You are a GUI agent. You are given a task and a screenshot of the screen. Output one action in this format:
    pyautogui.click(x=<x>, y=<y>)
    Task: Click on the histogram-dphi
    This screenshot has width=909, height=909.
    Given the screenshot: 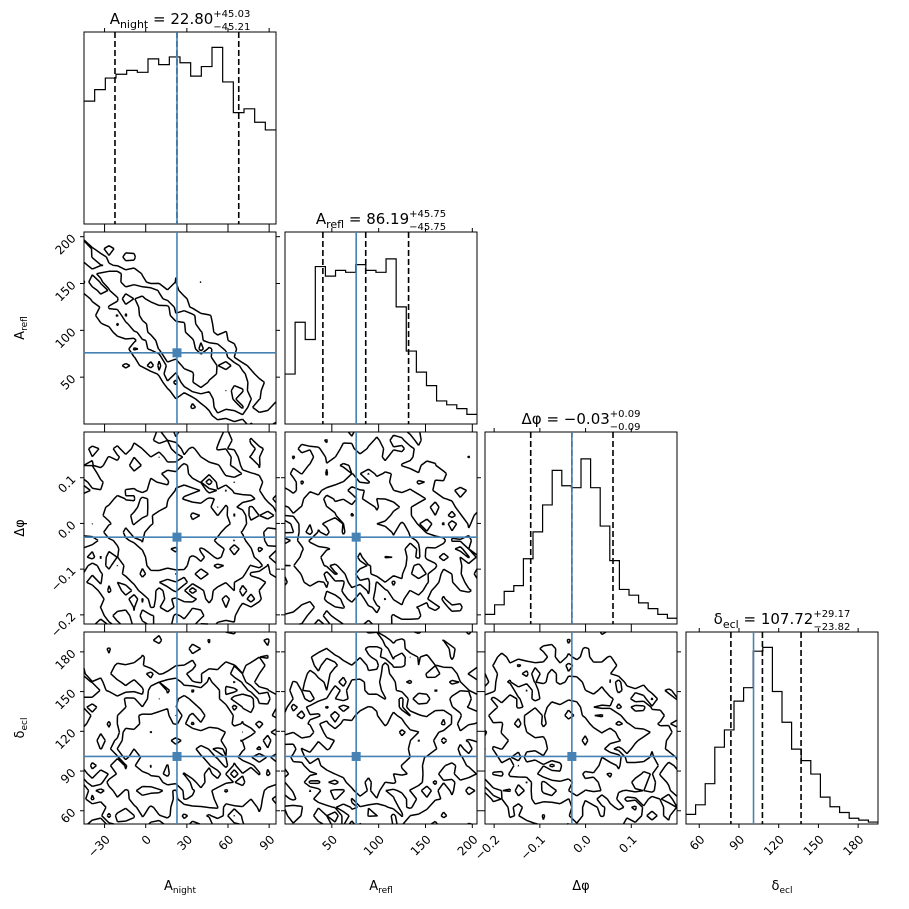 What is the action you would take?
    pyautogui.click(x=581, y=528)
    